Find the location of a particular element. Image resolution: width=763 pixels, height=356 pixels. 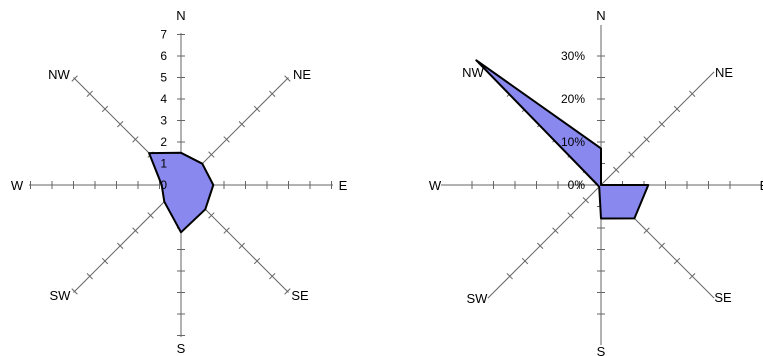

right-radial-tick-label: 10% is located at coordinates (573, 142).